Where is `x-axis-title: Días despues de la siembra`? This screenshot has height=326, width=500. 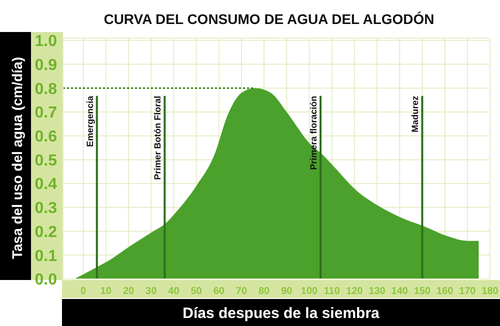
x-axis-title: Días despues de la siembra is located at coordinates (281, 313).